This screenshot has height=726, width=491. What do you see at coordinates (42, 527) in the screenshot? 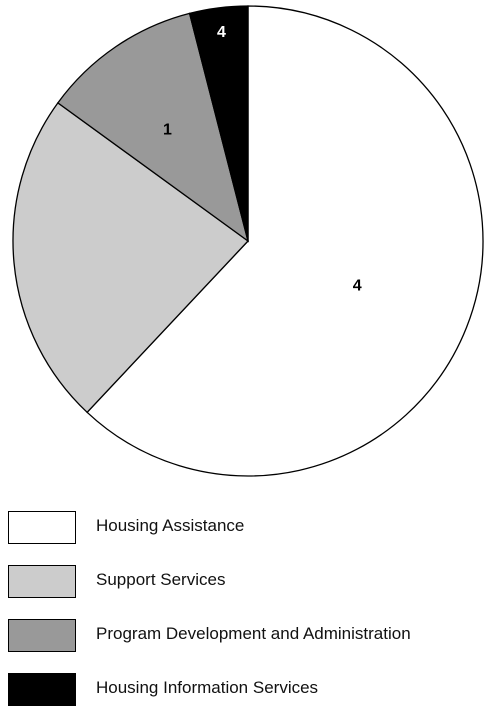
I see `legend-swatch-housing-assistance` at bounding box center [42, 527].